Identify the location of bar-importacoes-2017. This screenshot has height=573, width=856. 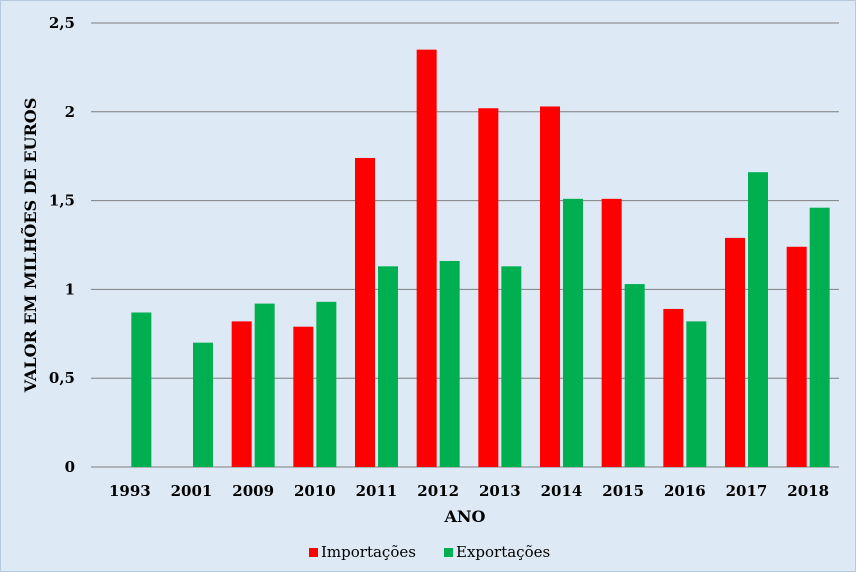
(735, 352).